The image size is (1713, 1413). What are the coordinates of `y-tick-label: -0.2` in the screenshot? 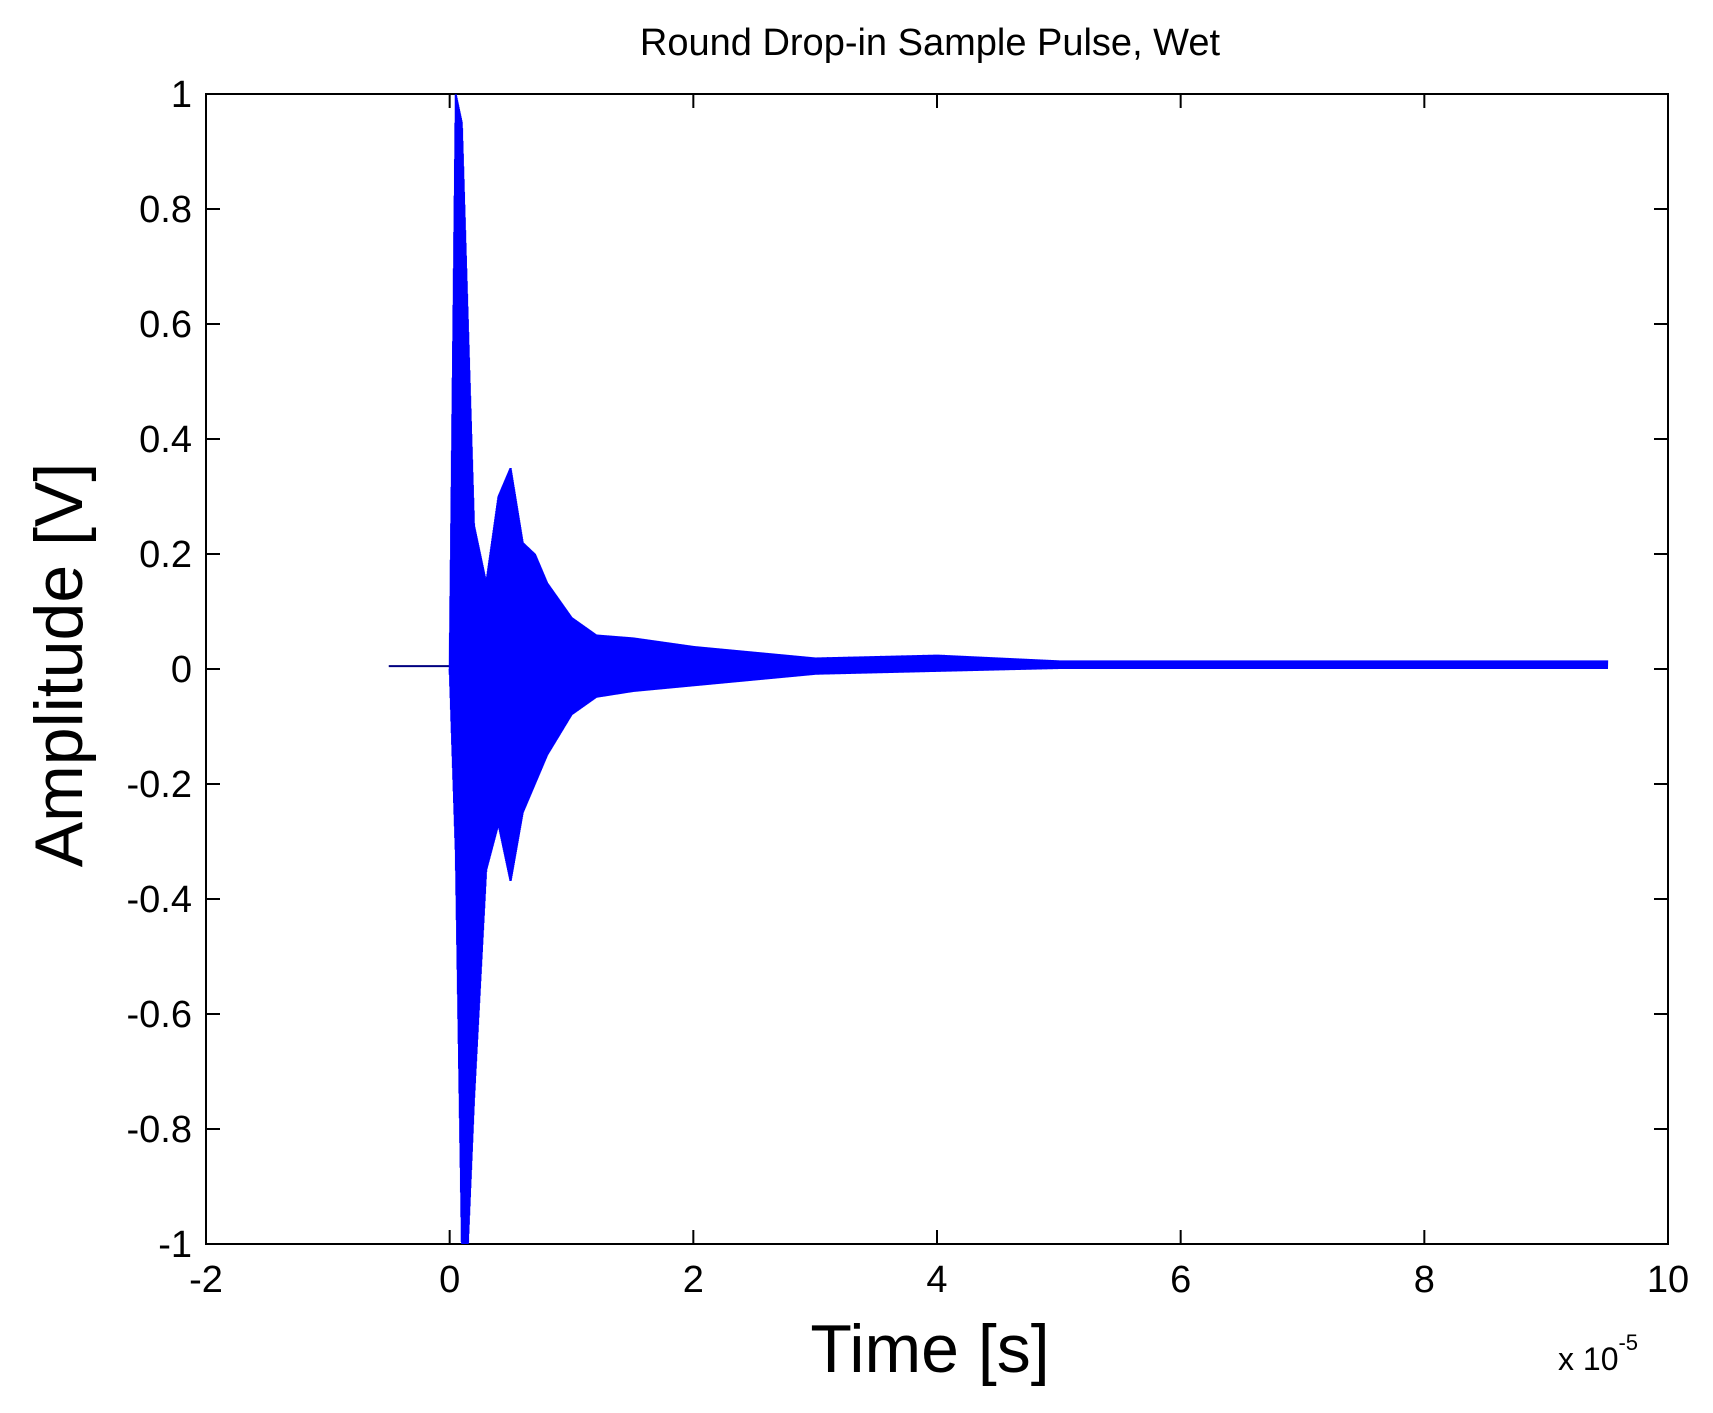 It's located at (159, 785).